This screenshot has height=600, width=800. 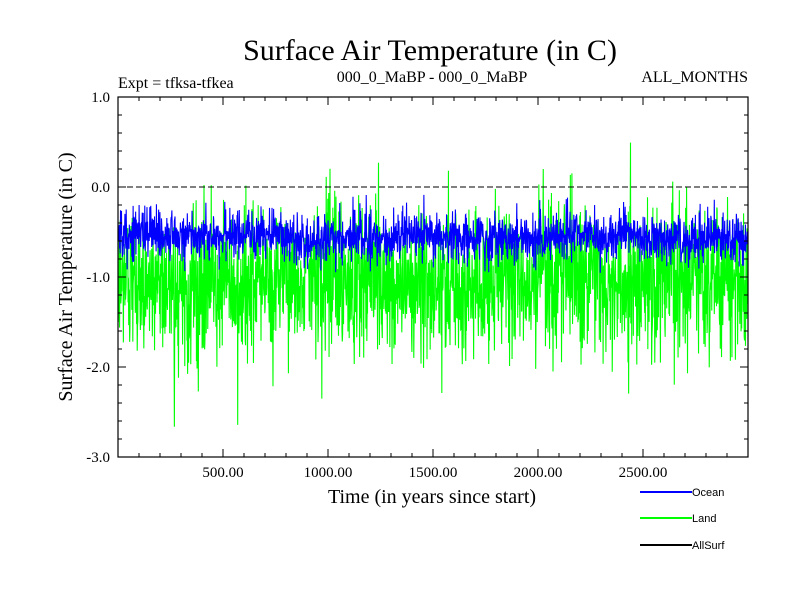 What do you see at coordinates (222, 473) in the screenshot?
I see `x-tick-label: 500.00` at bounding box center [222, 473].